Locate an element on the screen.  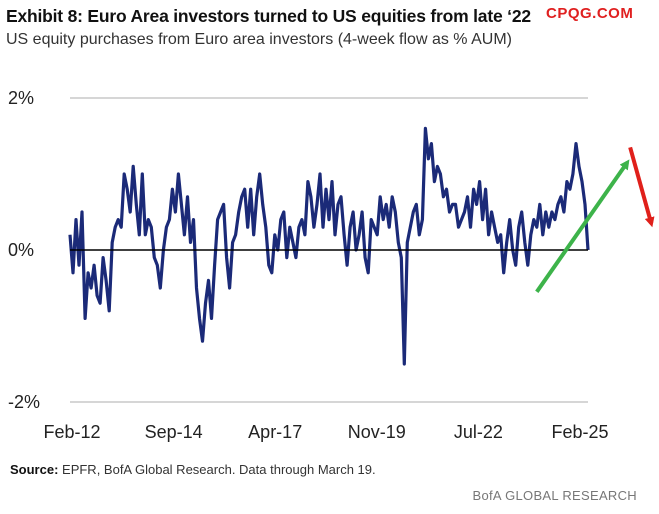
x-tick-label: Apr-17 is located at coordinates (275, 432).